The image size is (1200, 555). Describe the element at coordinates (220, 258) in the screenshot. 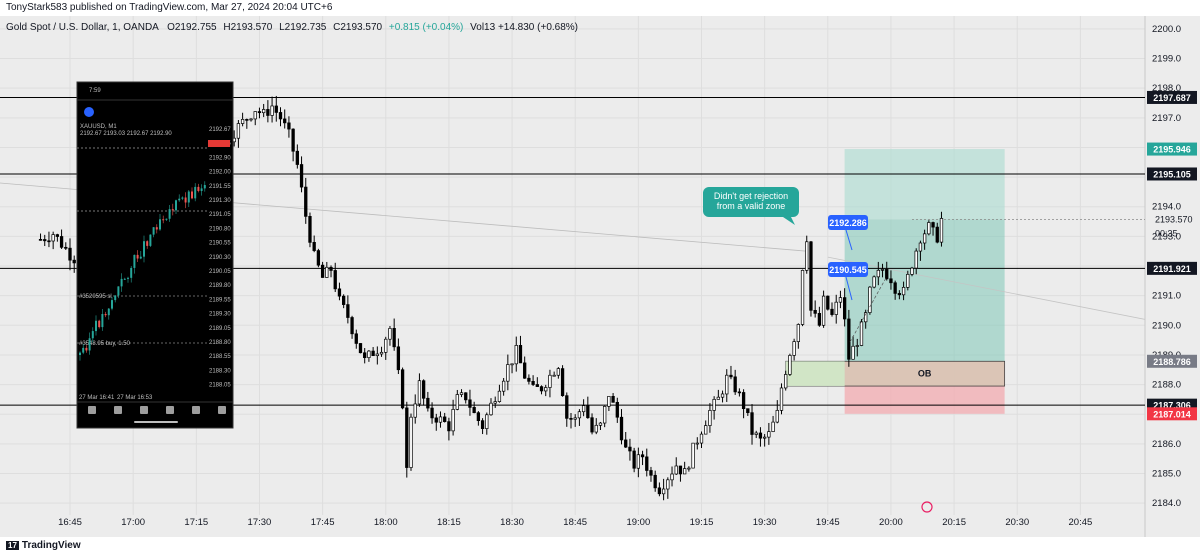

I see `phone-price-label: 2190.30` at that location.